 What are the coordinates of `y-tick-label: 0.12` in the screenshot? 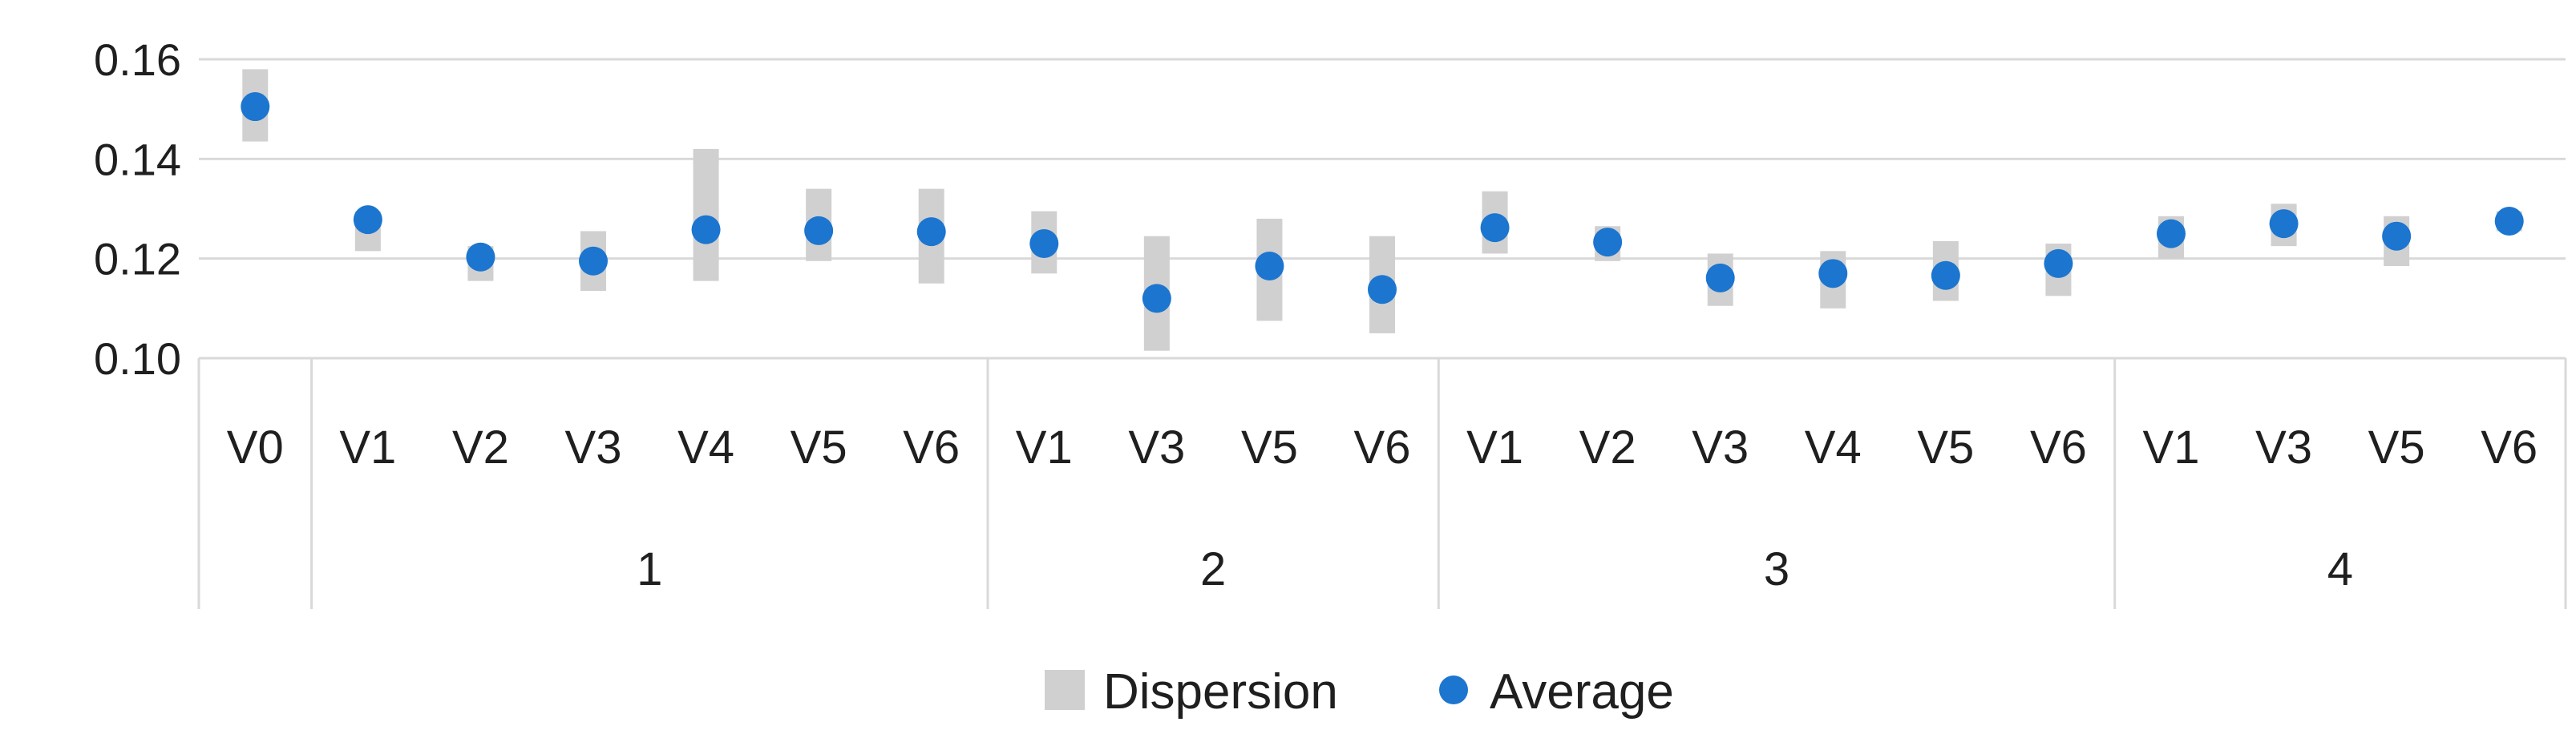 It's located at (137, 259).